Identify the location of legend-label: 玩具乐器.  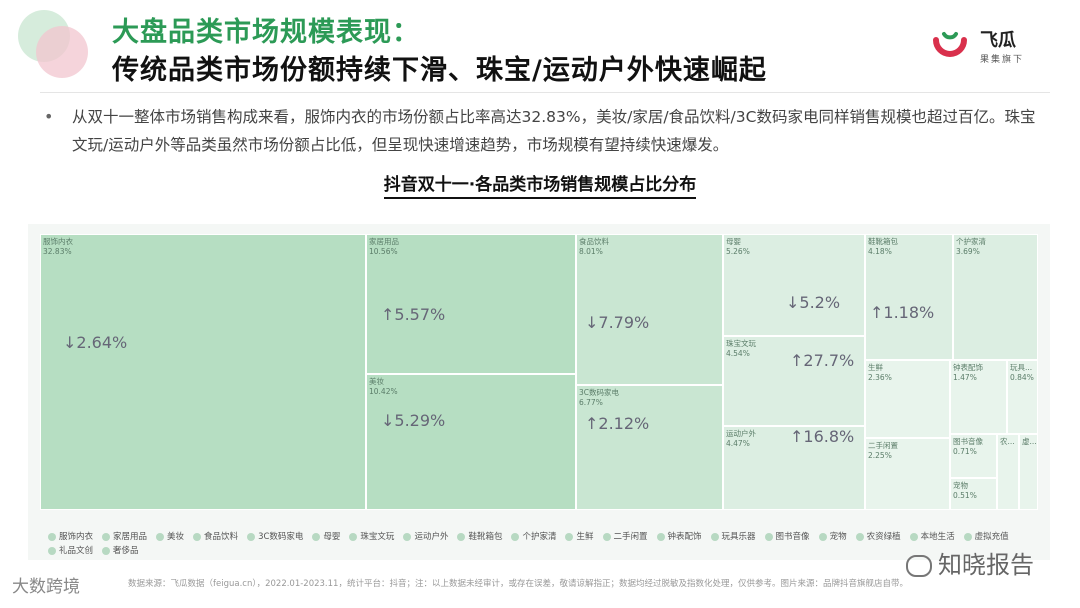
(738, 537).